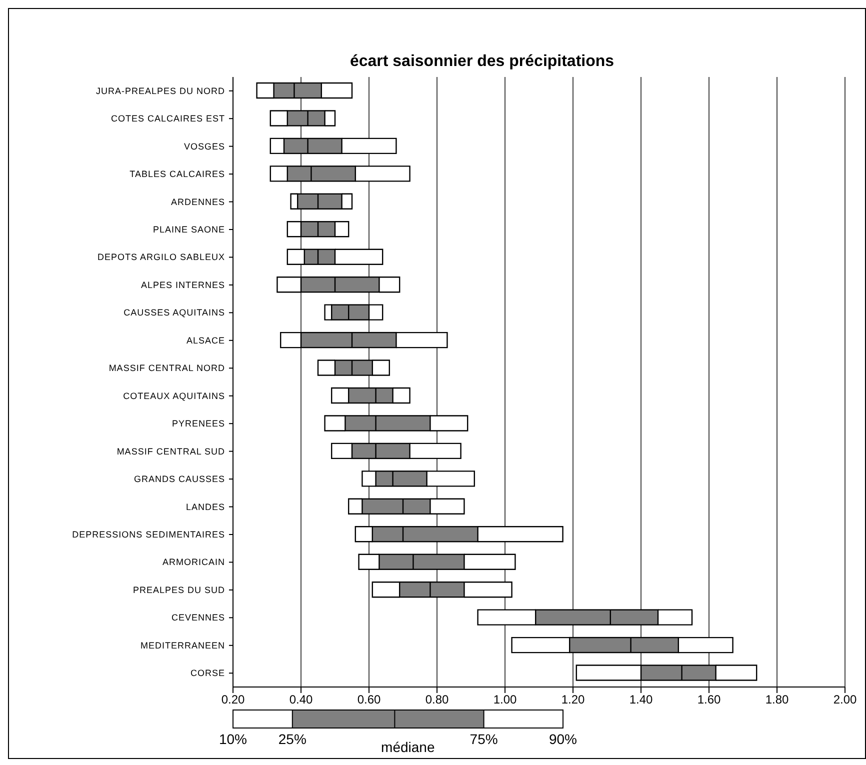  What do you see at coordinates (482, 62) in the screenshot?
I see `chart-title: écart saisonnier des précipitations` at bounding box center [482, 62].